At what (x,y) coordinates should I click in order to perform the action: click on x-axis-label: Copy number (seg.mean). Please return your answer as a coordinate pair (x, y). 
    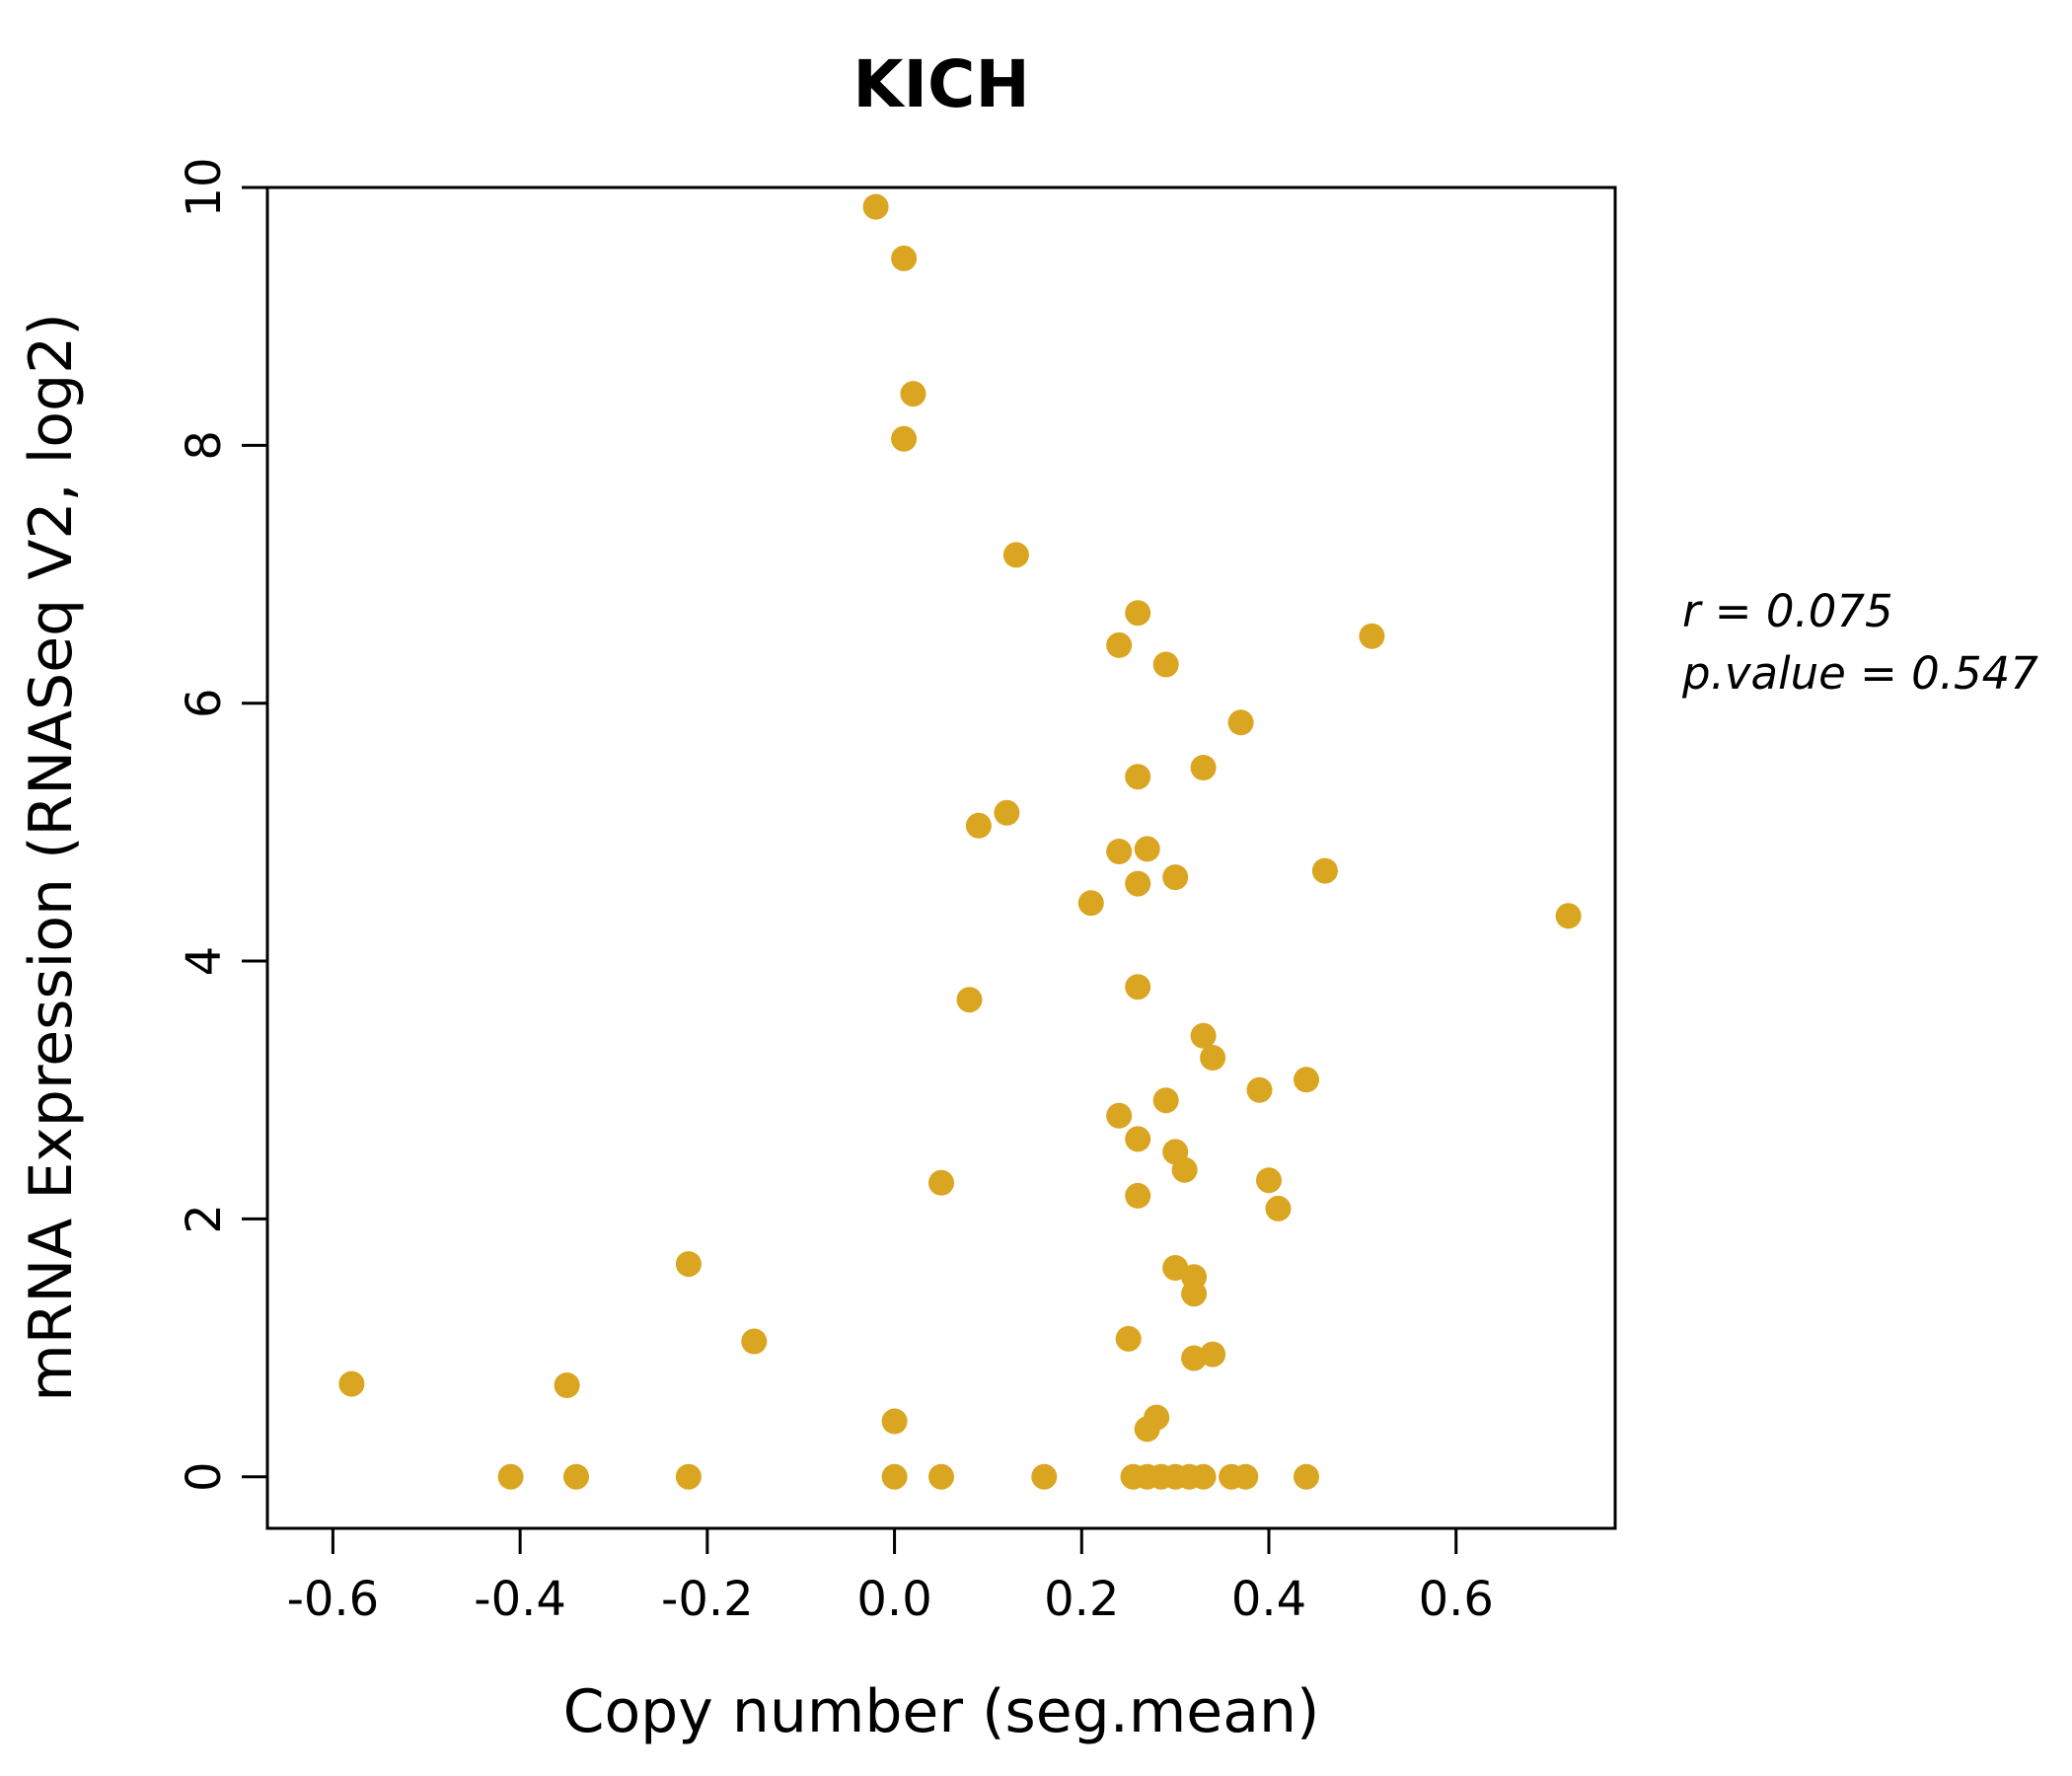
    Looking at the image, I should click on (942, 1712).